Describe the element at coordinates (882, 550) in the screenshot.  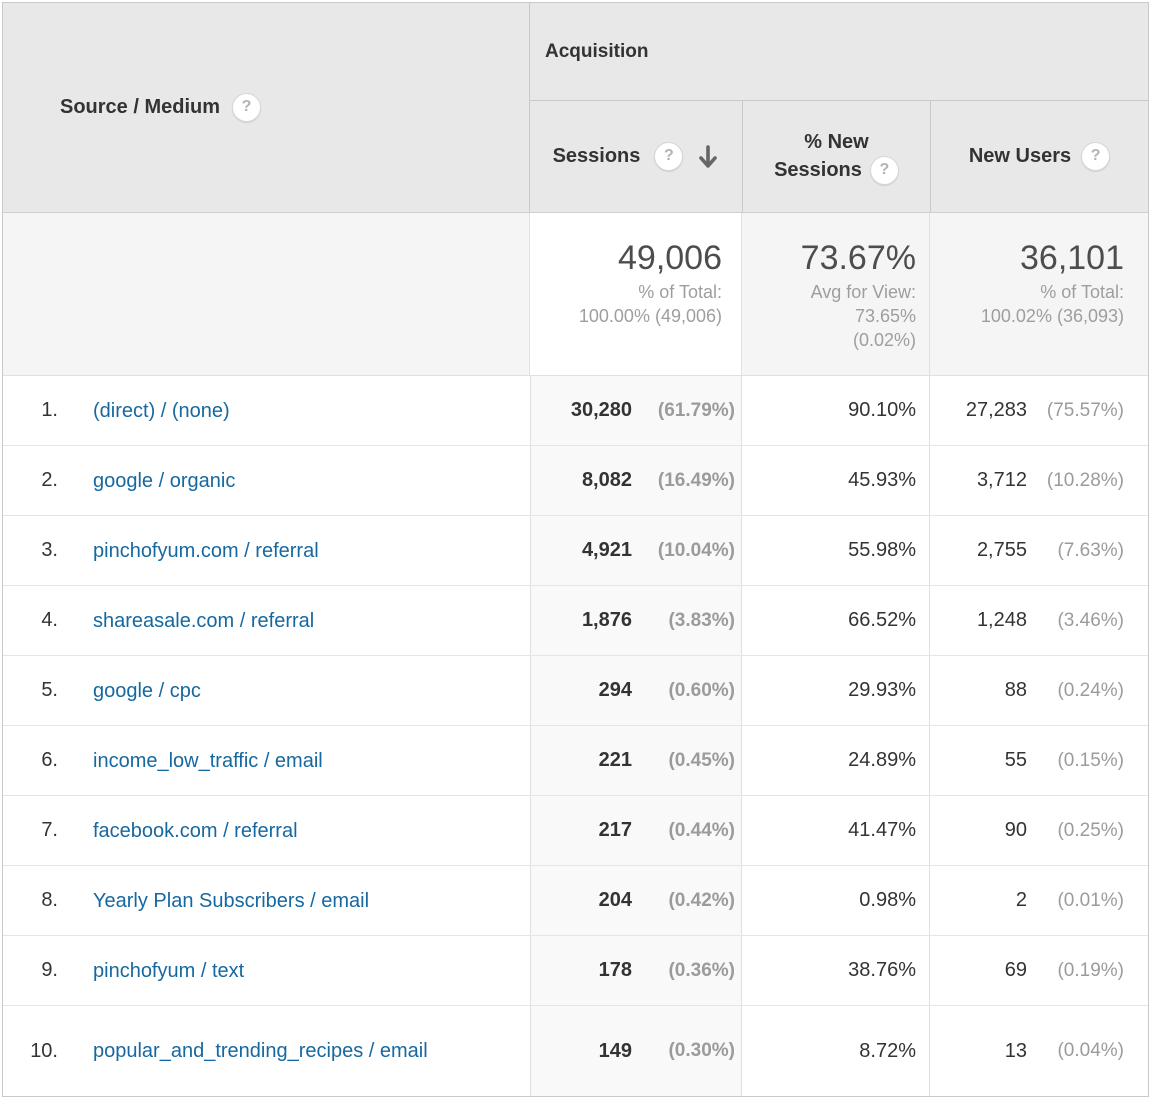
I see `percent-new-sessions-value: 55.98%` at that location.